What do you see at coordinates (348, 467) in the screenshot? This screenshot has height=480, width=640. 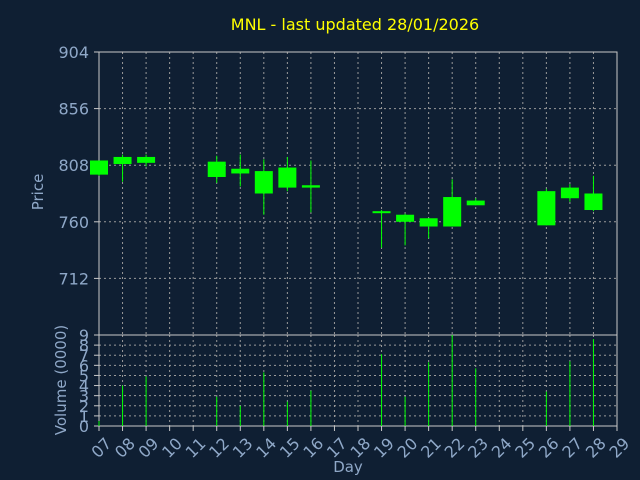 I see `x-axis-label: Day` at bounding box center [348, 467].